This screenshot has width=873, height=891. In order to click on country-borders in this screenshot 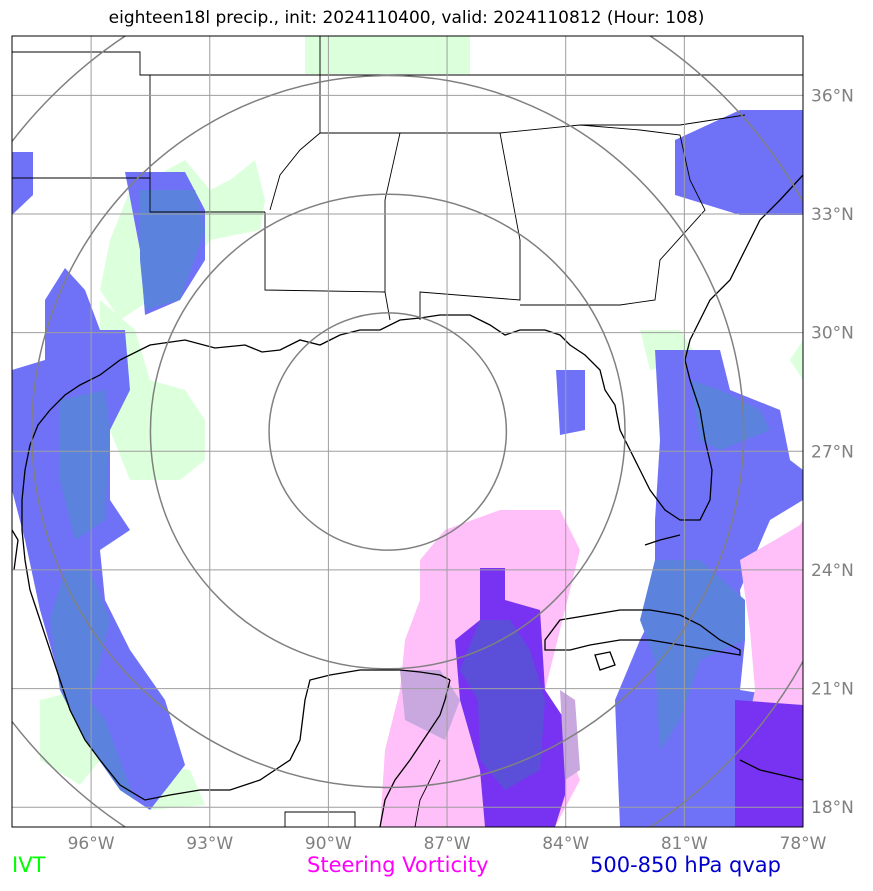, I will do `click(362, 793)`.